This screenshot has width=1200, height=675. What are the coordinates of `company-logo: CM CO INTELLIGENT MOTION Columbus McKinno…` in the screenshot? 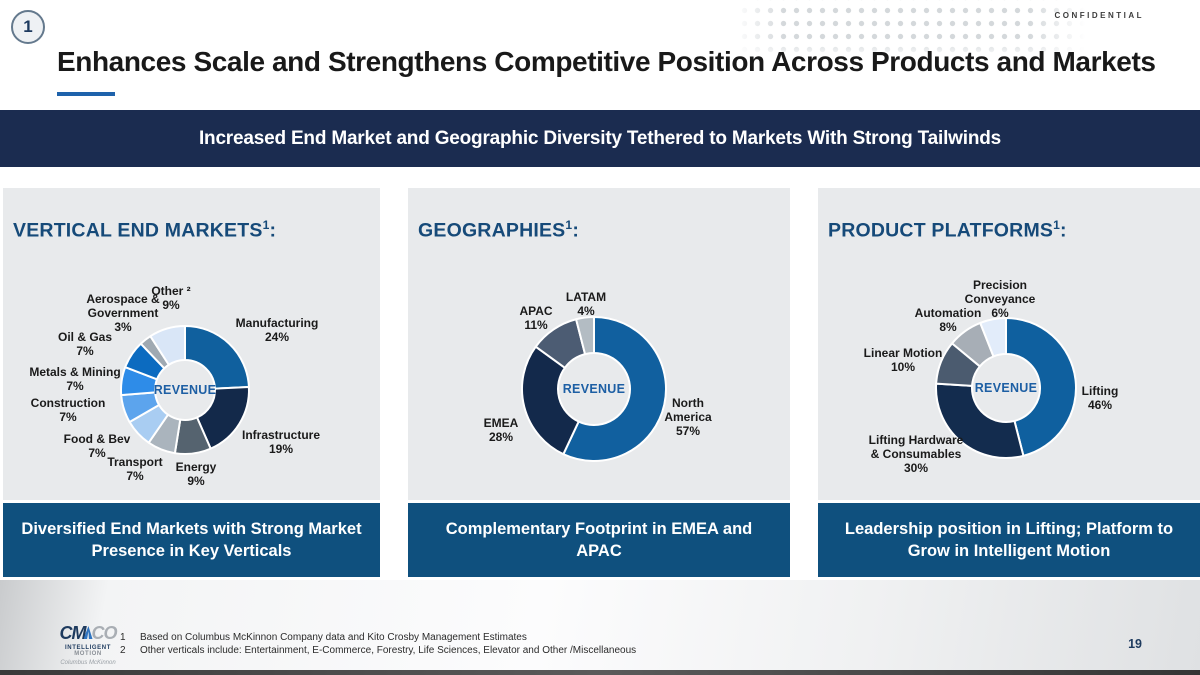 It's located at (88, 645).